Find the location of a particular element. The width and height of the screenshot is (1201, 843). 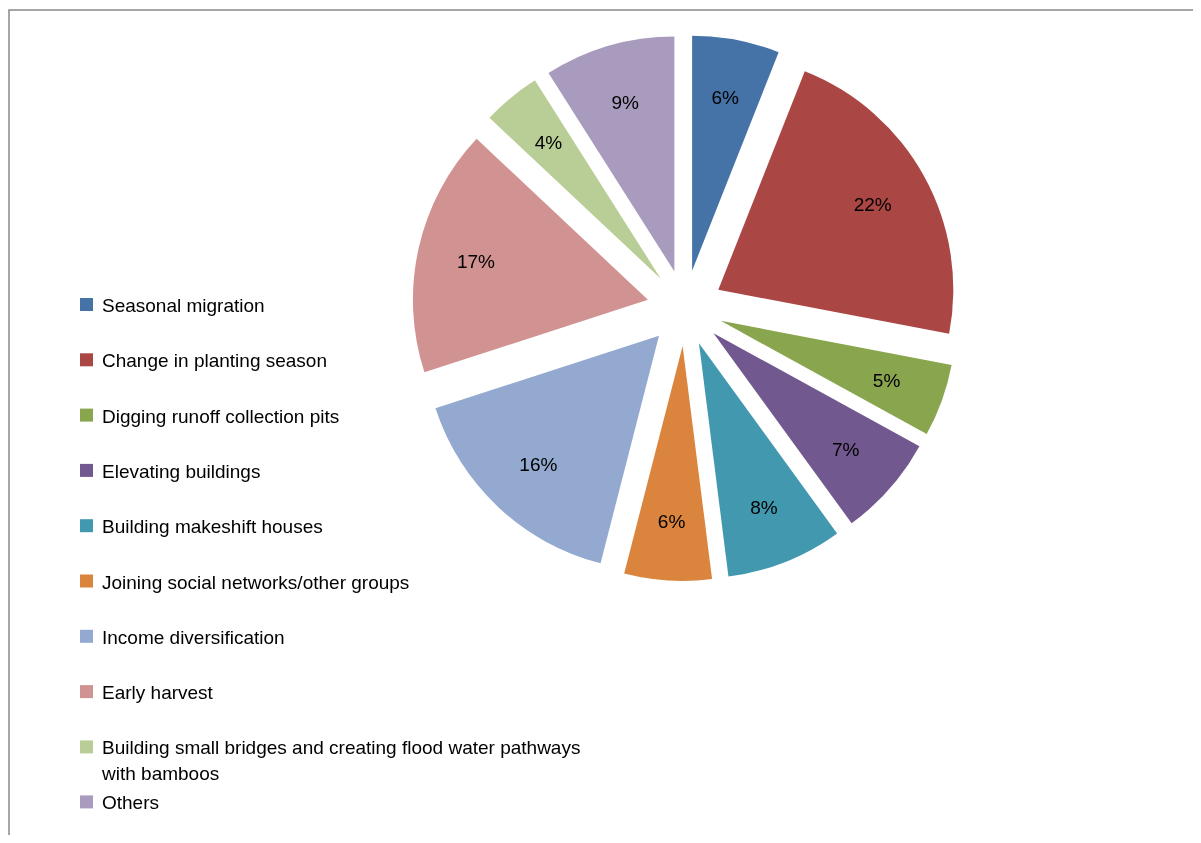

legend-label: Others is located at coordinates (131, 802).